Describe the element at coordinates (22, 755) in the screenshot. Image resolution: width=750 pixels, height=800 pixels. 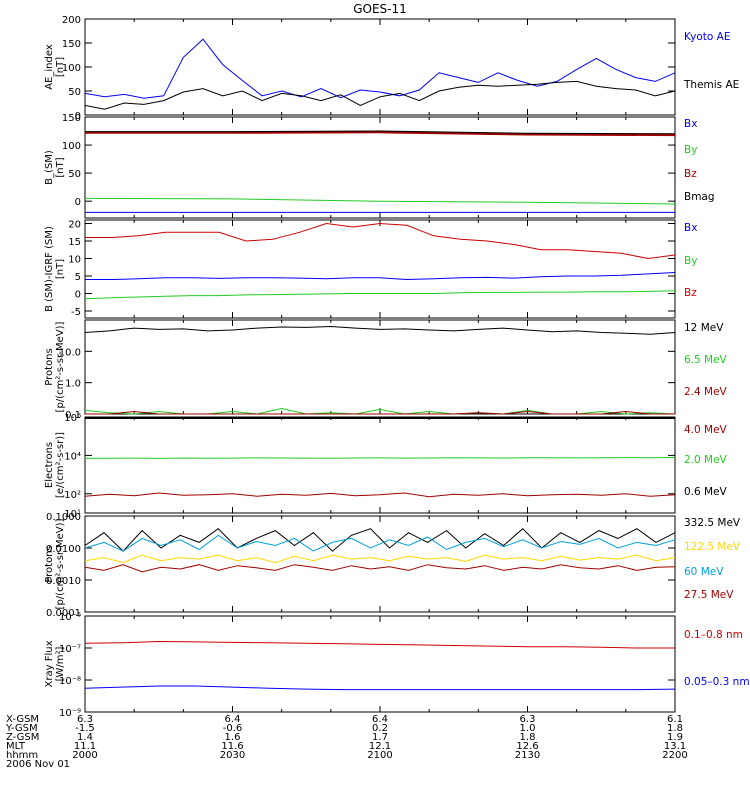
I see `ephemeris-row-label: hhmm` at that location.